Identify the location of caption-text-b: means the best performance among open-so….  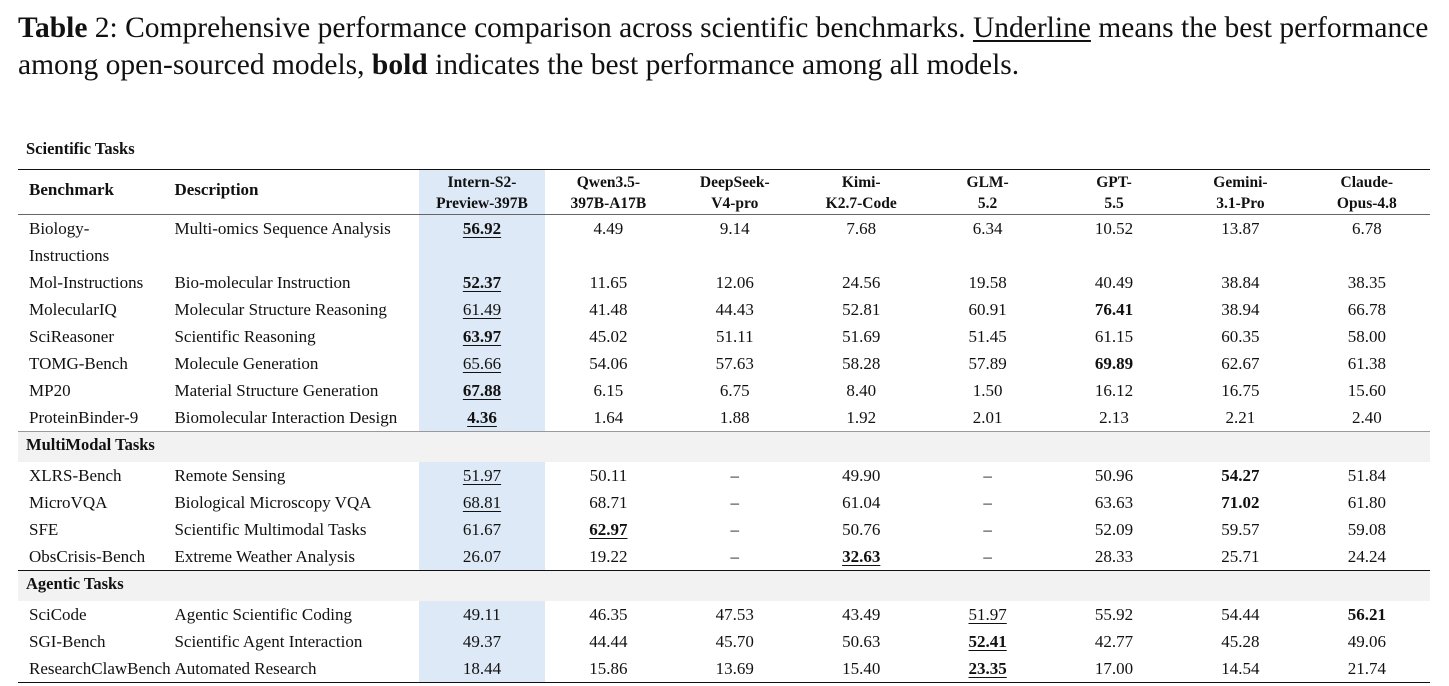
(723, 46).